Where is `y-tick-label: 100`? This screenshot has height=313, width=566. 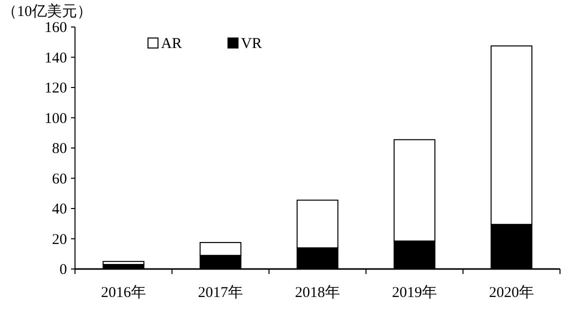
y-tick-label: 100 is located at coordinates (55, 118).